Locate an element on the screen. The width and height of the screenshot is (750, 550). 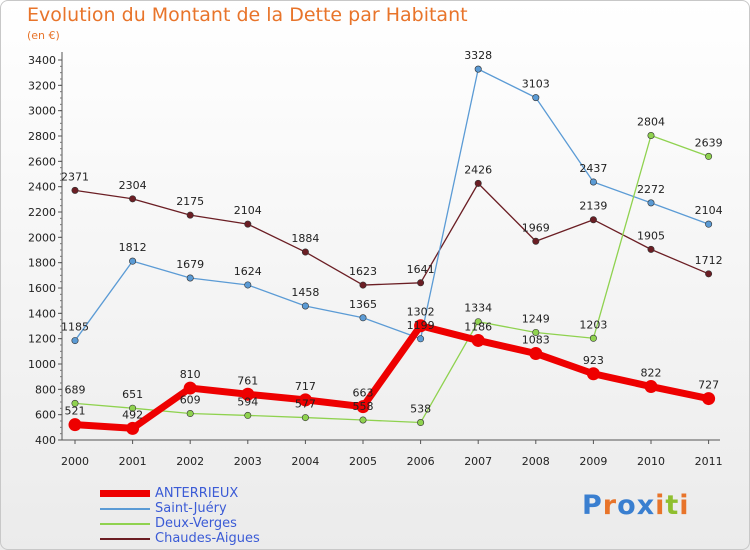
data-label-anterrieux: 492 is located at coordinates (132, 414).